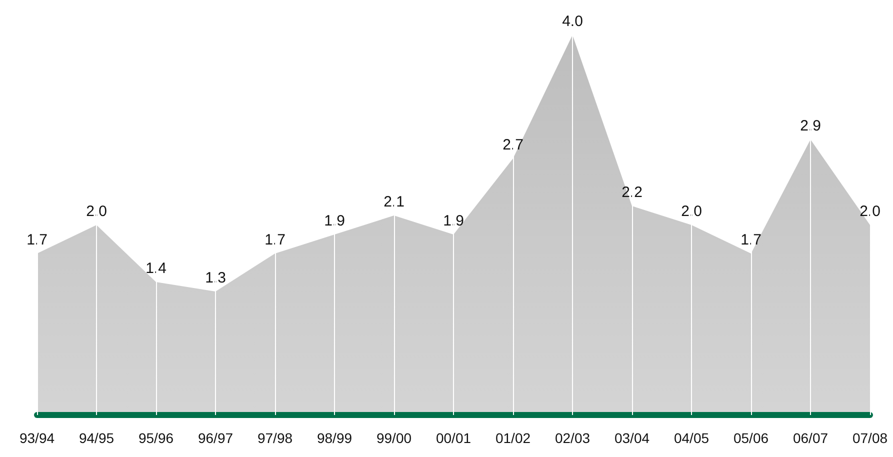  What do you see at coordinates (275, 438) in the screenshot?
I see `x-tick-label: 97/98` at bounding box center [275, 438].